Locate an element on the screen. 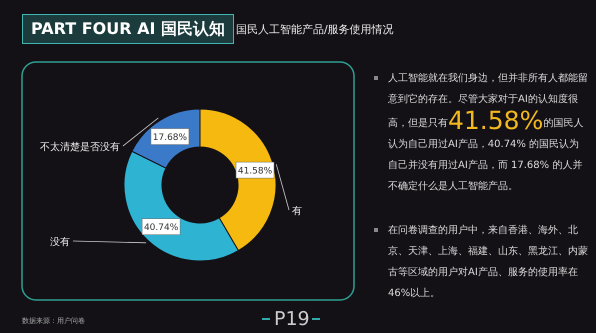  text: 41.58% is located at coordinates (496, 120).